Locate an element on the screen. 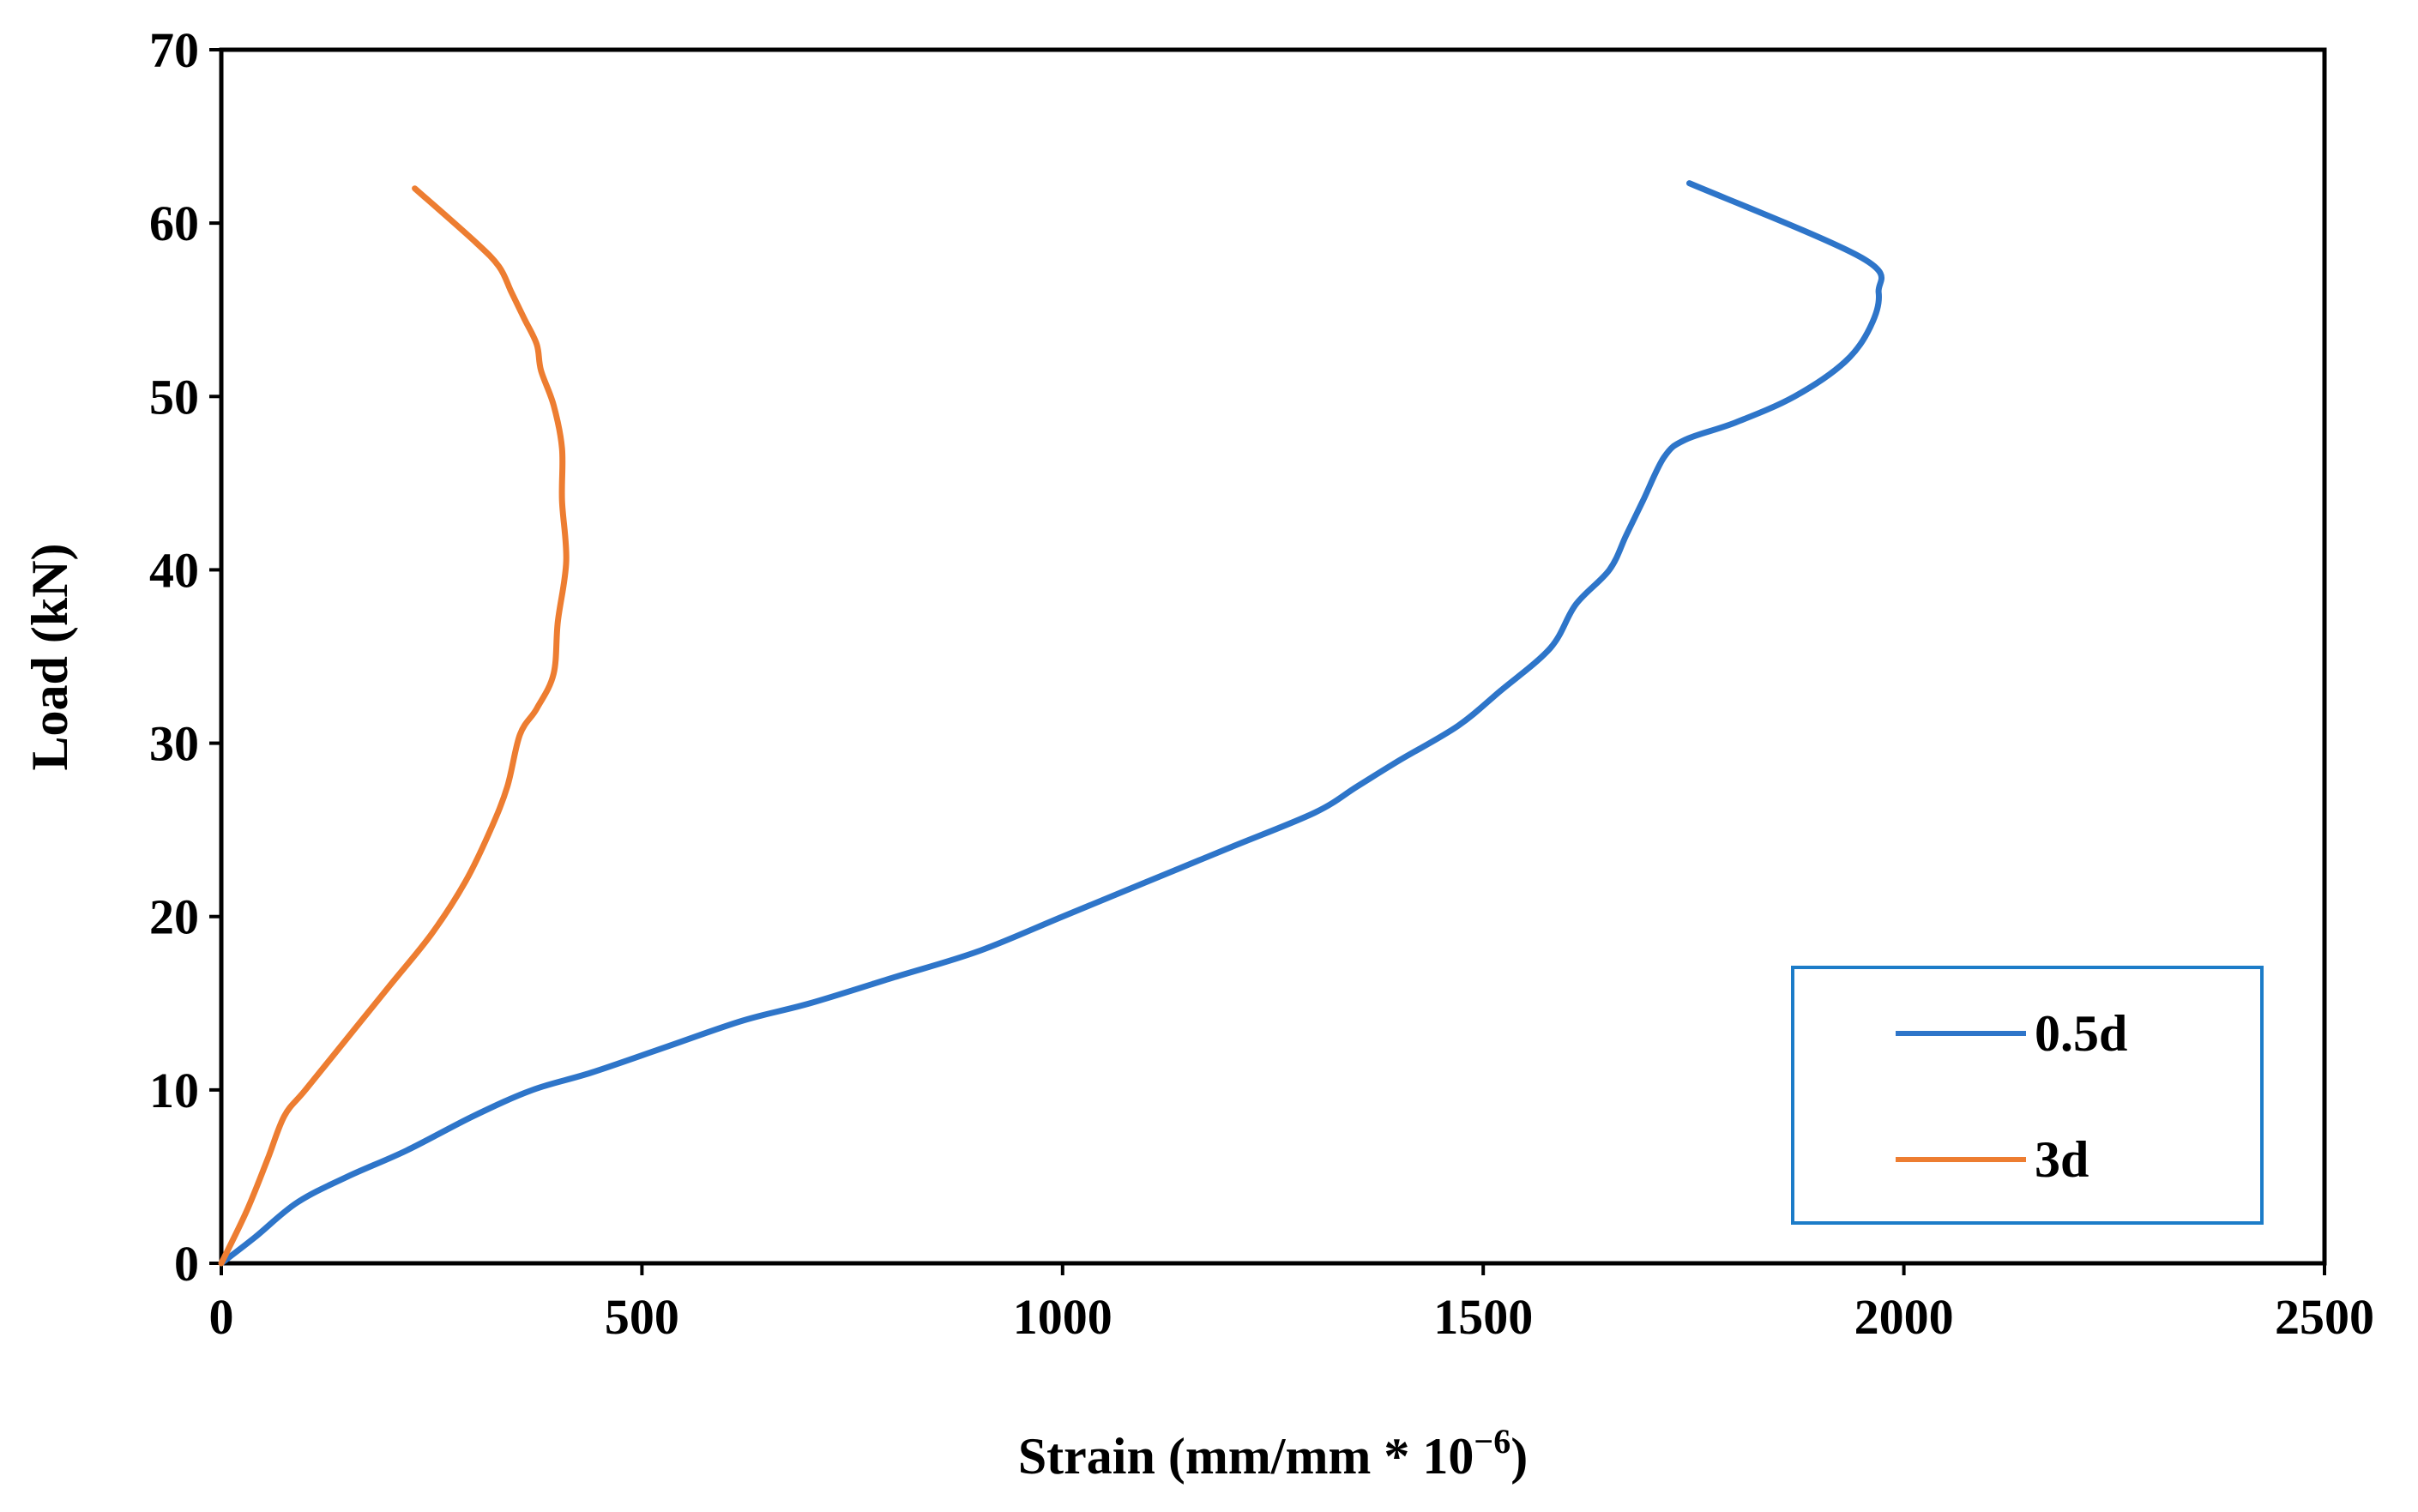 Image resolution: width=2418 pixels, height=1512 pixels. x-axis-title: Strain (mm/mm * 10−6) is located at coordinates (1273, 1453).